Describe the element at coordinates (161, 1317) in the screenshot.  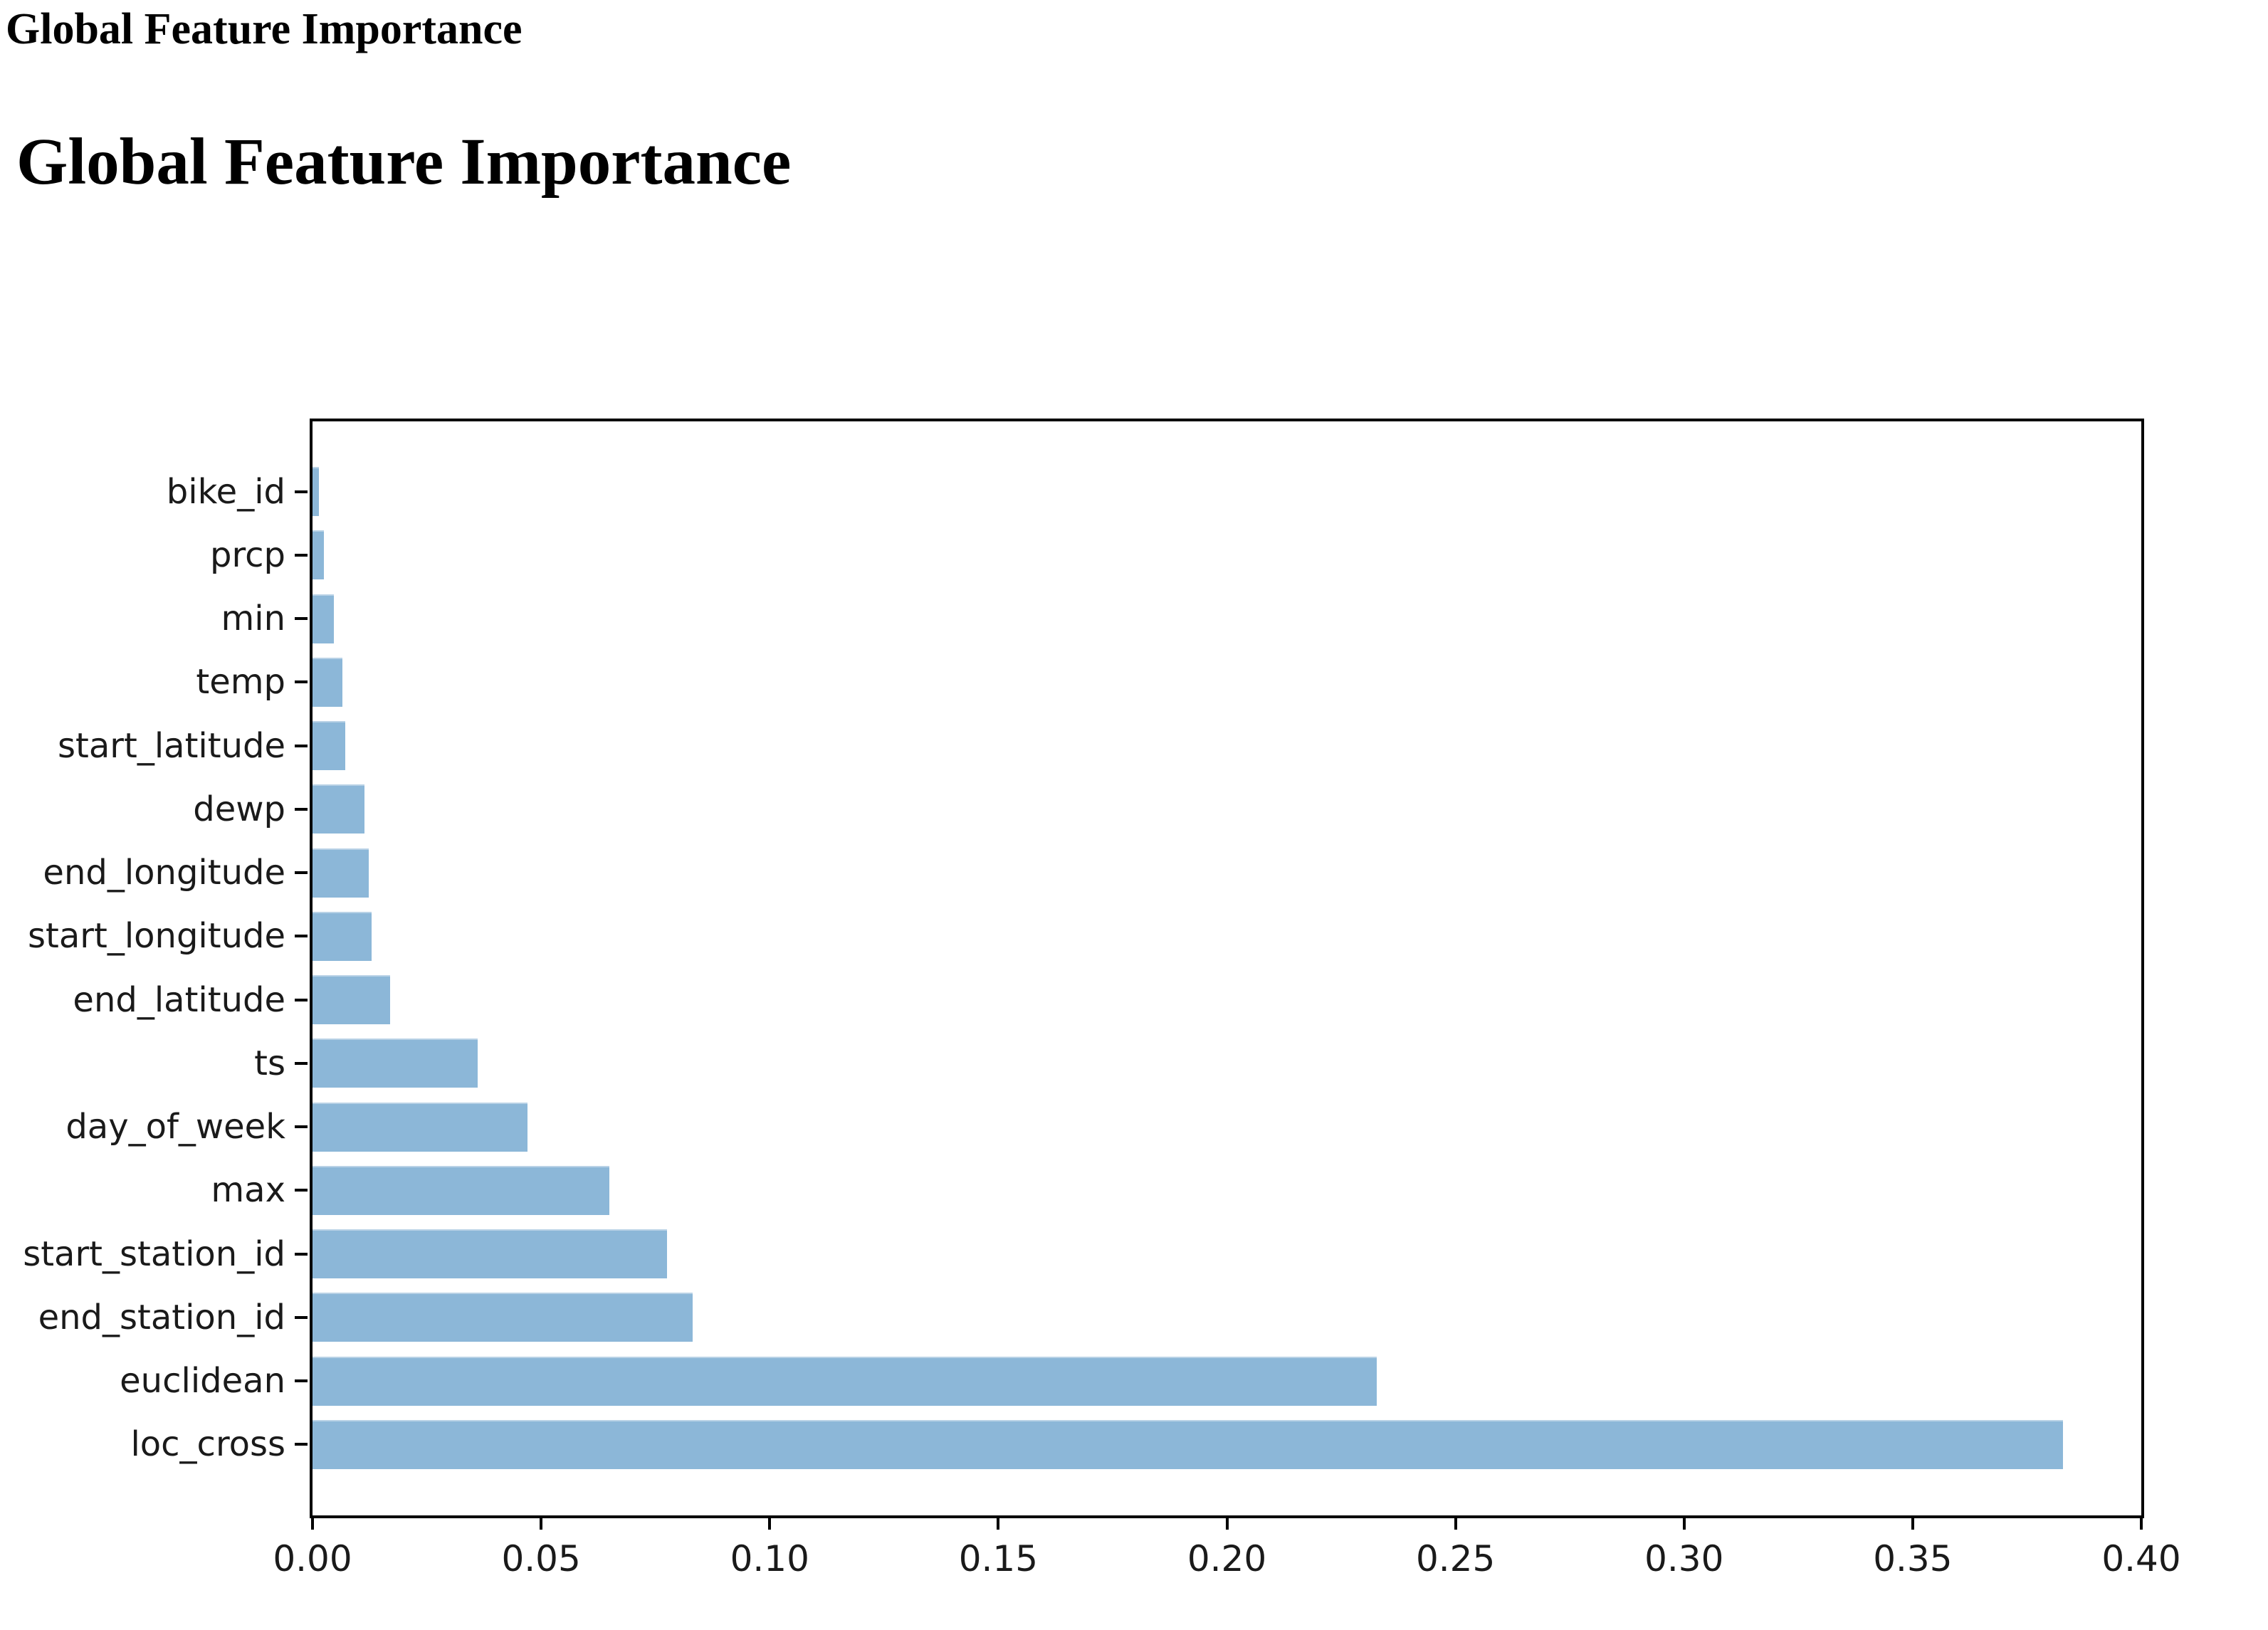
I see `y-tick-label: end_station_id` at that location.